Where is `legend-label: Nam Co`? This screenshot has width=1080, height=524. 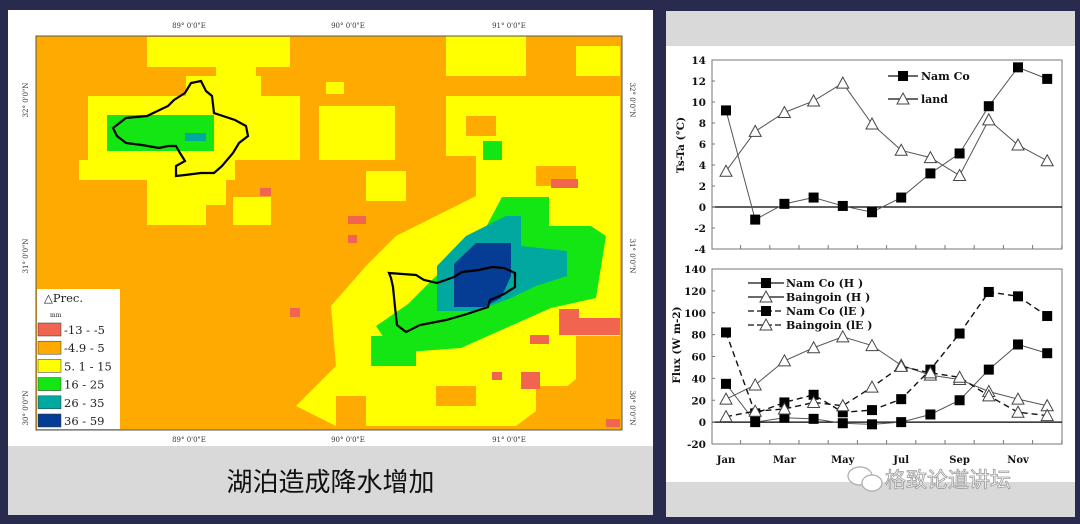 legend-label: Nam Co is located at coordinates (945, 76).